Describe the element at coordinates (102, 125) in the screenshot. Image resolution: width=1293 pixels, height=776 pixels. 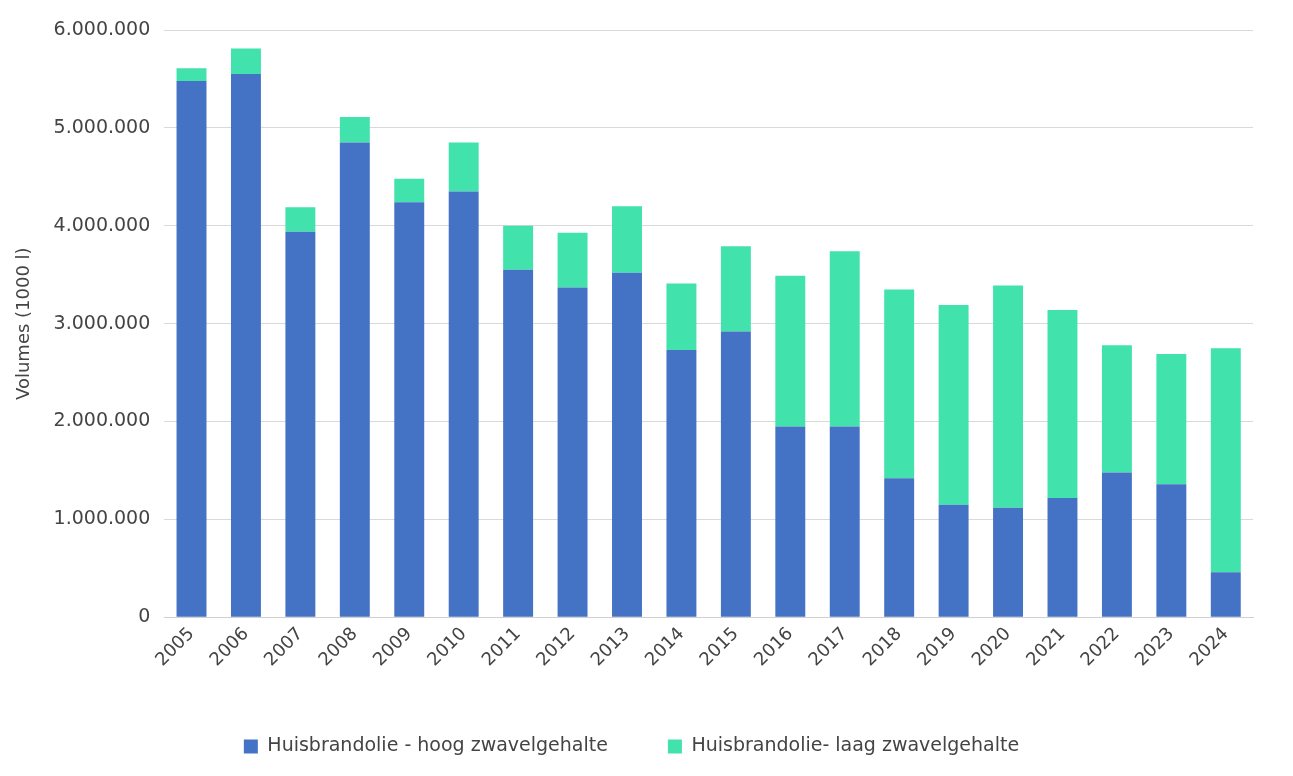
I see `y-tick-label: 5.000.000` at that location.